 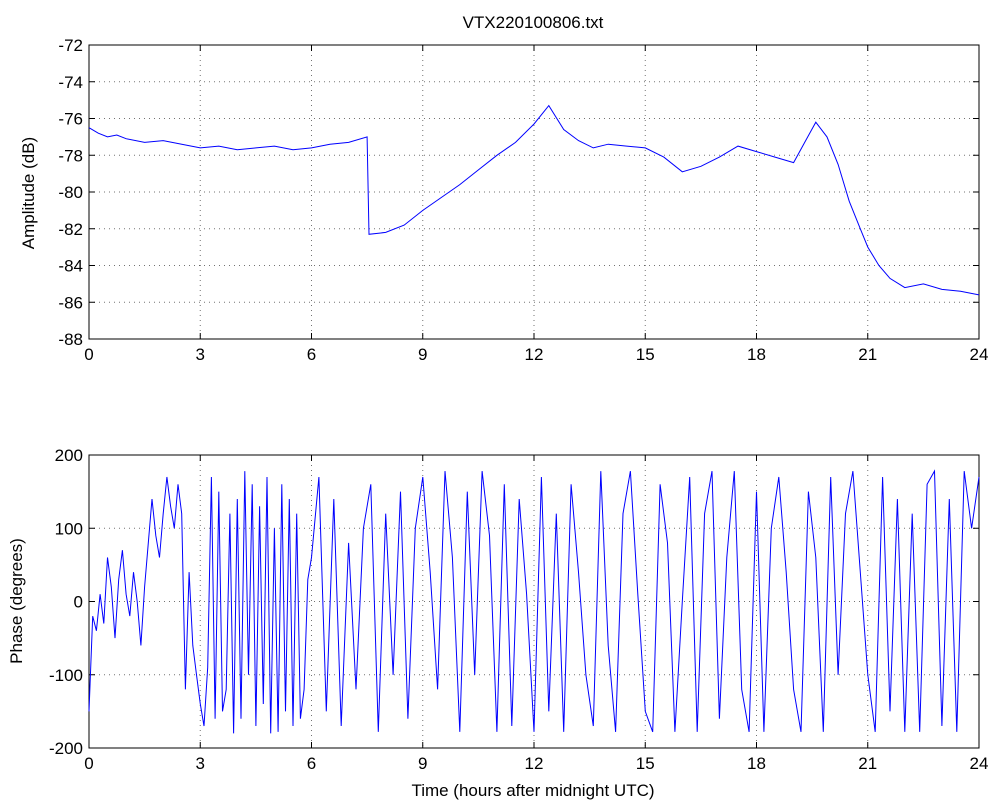 What do you see at coordinates (70, 155) in the screenshot?
I see `amplitude-y-tick-label: -78` at bounding box center [70, 155].